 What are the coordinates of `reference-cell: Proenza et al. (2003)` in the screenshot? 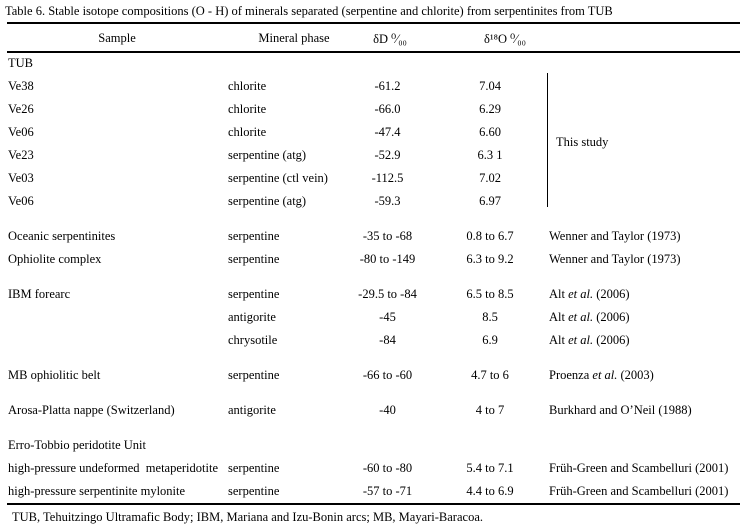 It's located at (601, 375).